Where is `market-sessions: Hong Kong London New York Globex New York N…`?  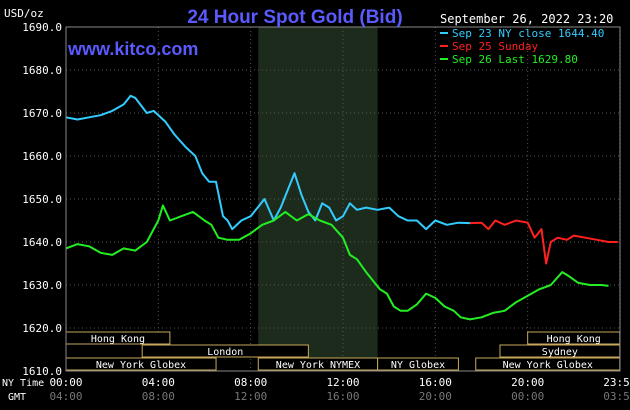
market-sessions: Hong Kong London New York Globex New York N… is located at coordinates (343, 351).